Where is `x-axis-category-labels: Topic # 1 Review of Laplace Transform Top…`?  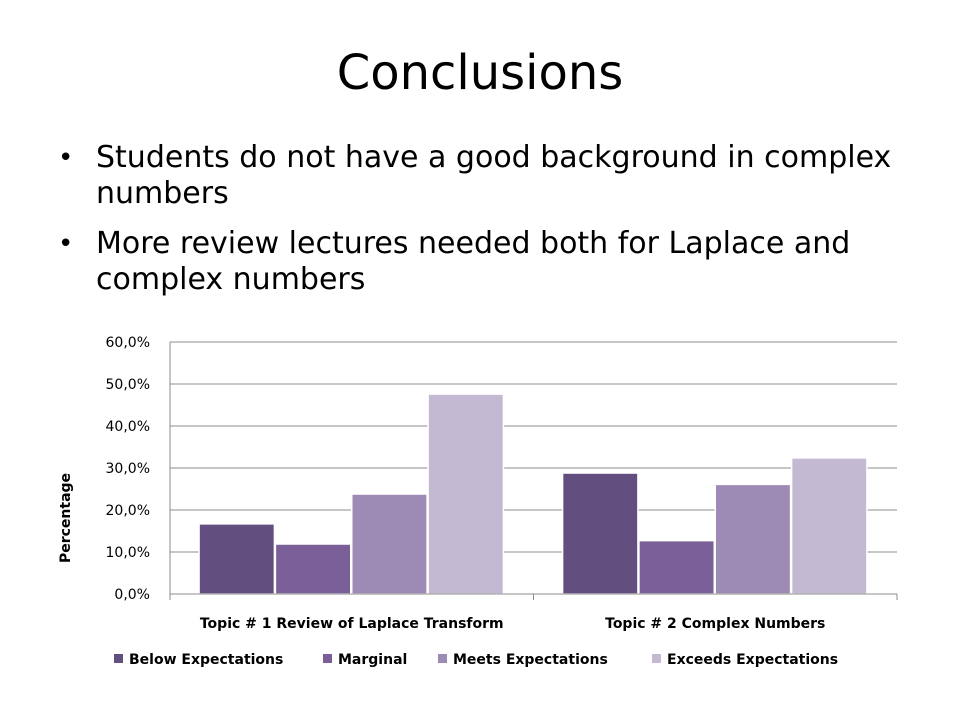 x-axis-category-labels: Topic # 1 Review of Laplace Transform Top… is located at coordinates (513, 624).